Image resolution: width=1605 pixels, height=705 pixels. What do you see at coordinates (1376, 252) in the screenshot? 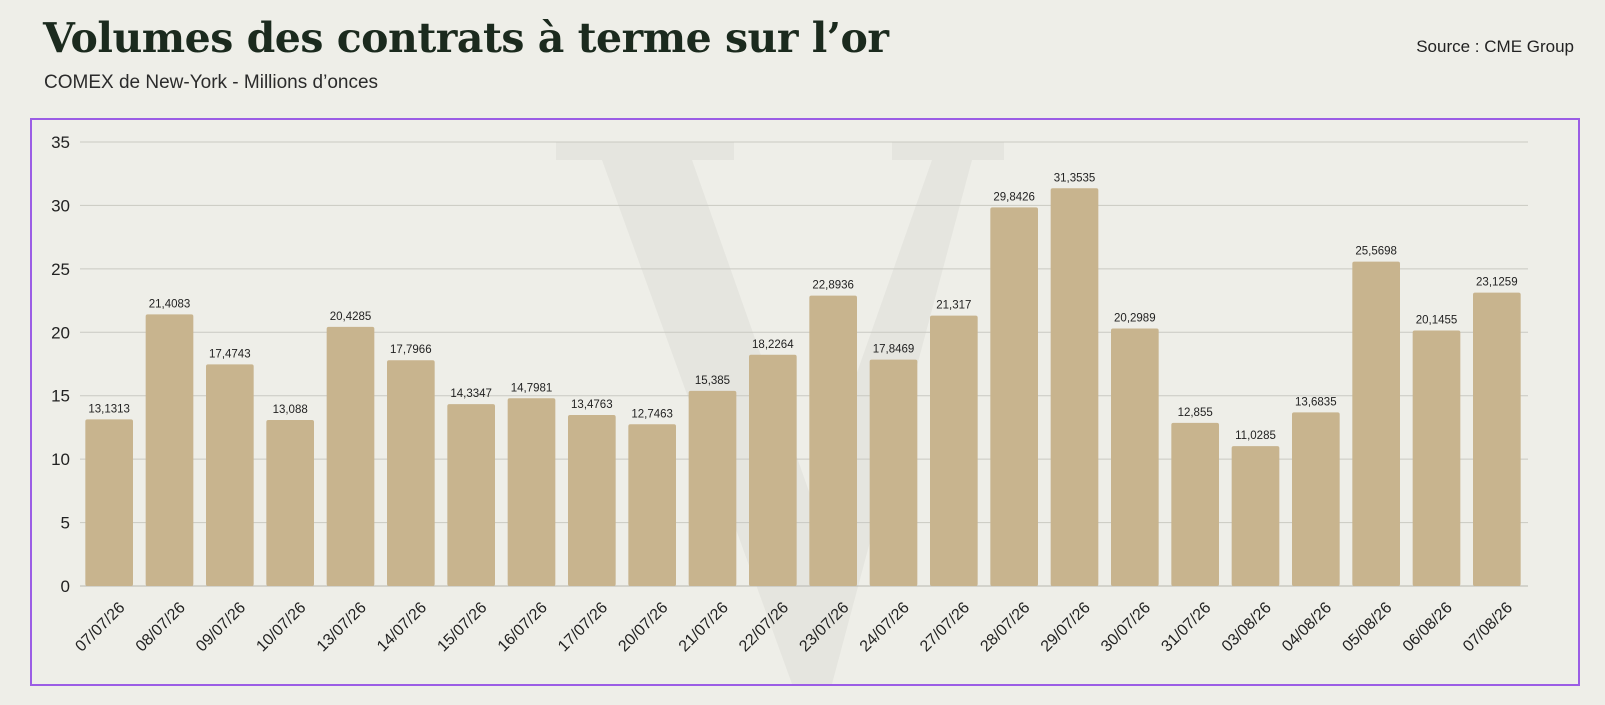
I see `data-label: 25,5698` at bounding box center [1376, 252].